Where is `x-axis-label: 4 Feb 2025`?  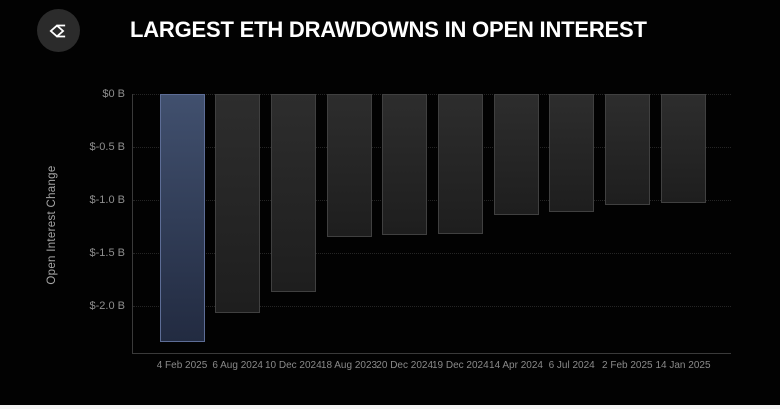 x-axis-label: 4 Feb 2025 is located at coordinates (182, 365).